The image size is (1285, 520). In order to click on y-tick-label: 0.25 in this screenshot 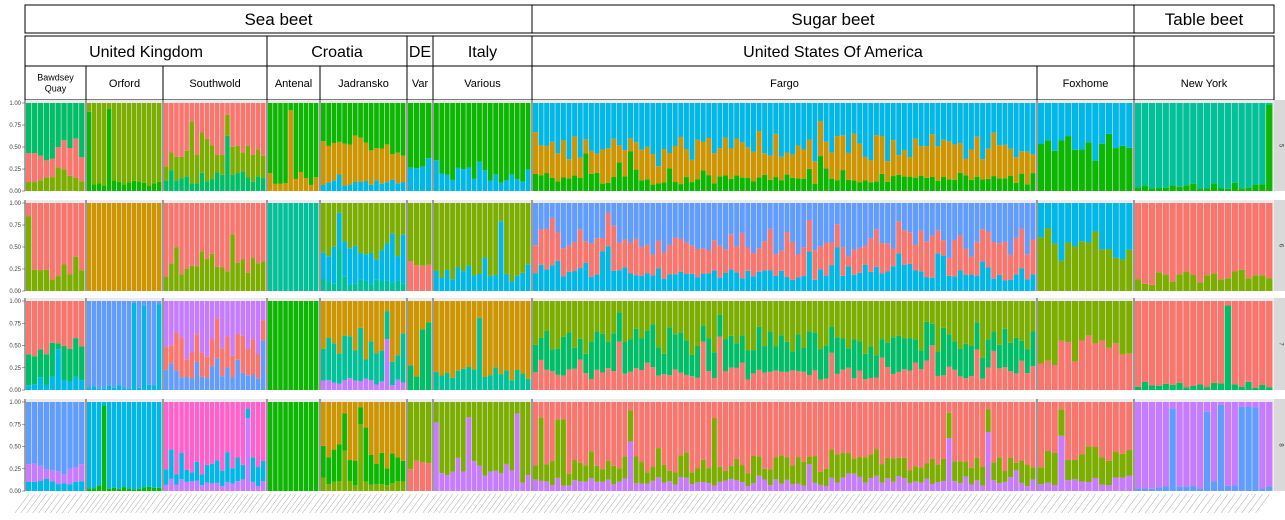, I will do `click(15, 470)`.